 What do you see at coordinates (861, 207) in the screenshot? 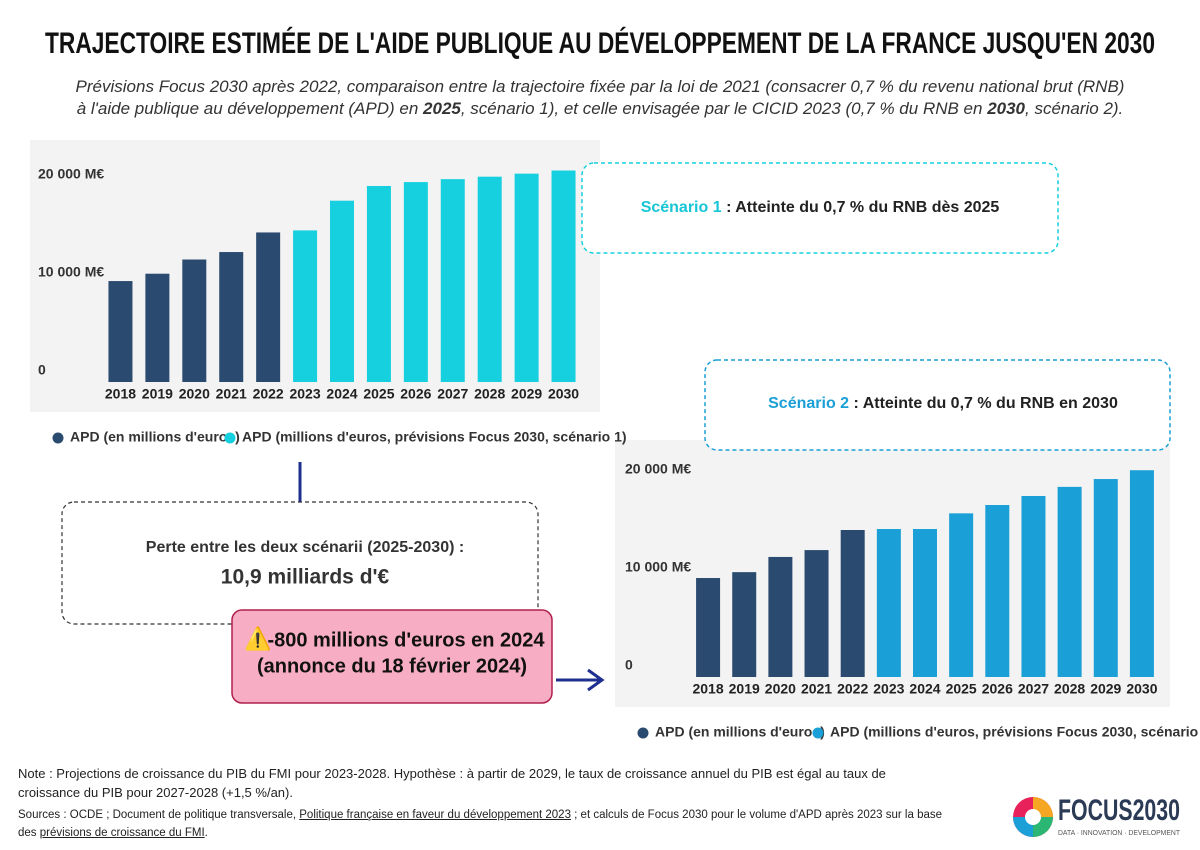
I see `scenario1-desc: : Atteinte du 0,7 % du RNB dès 2025` at bounding box center [861, 207].